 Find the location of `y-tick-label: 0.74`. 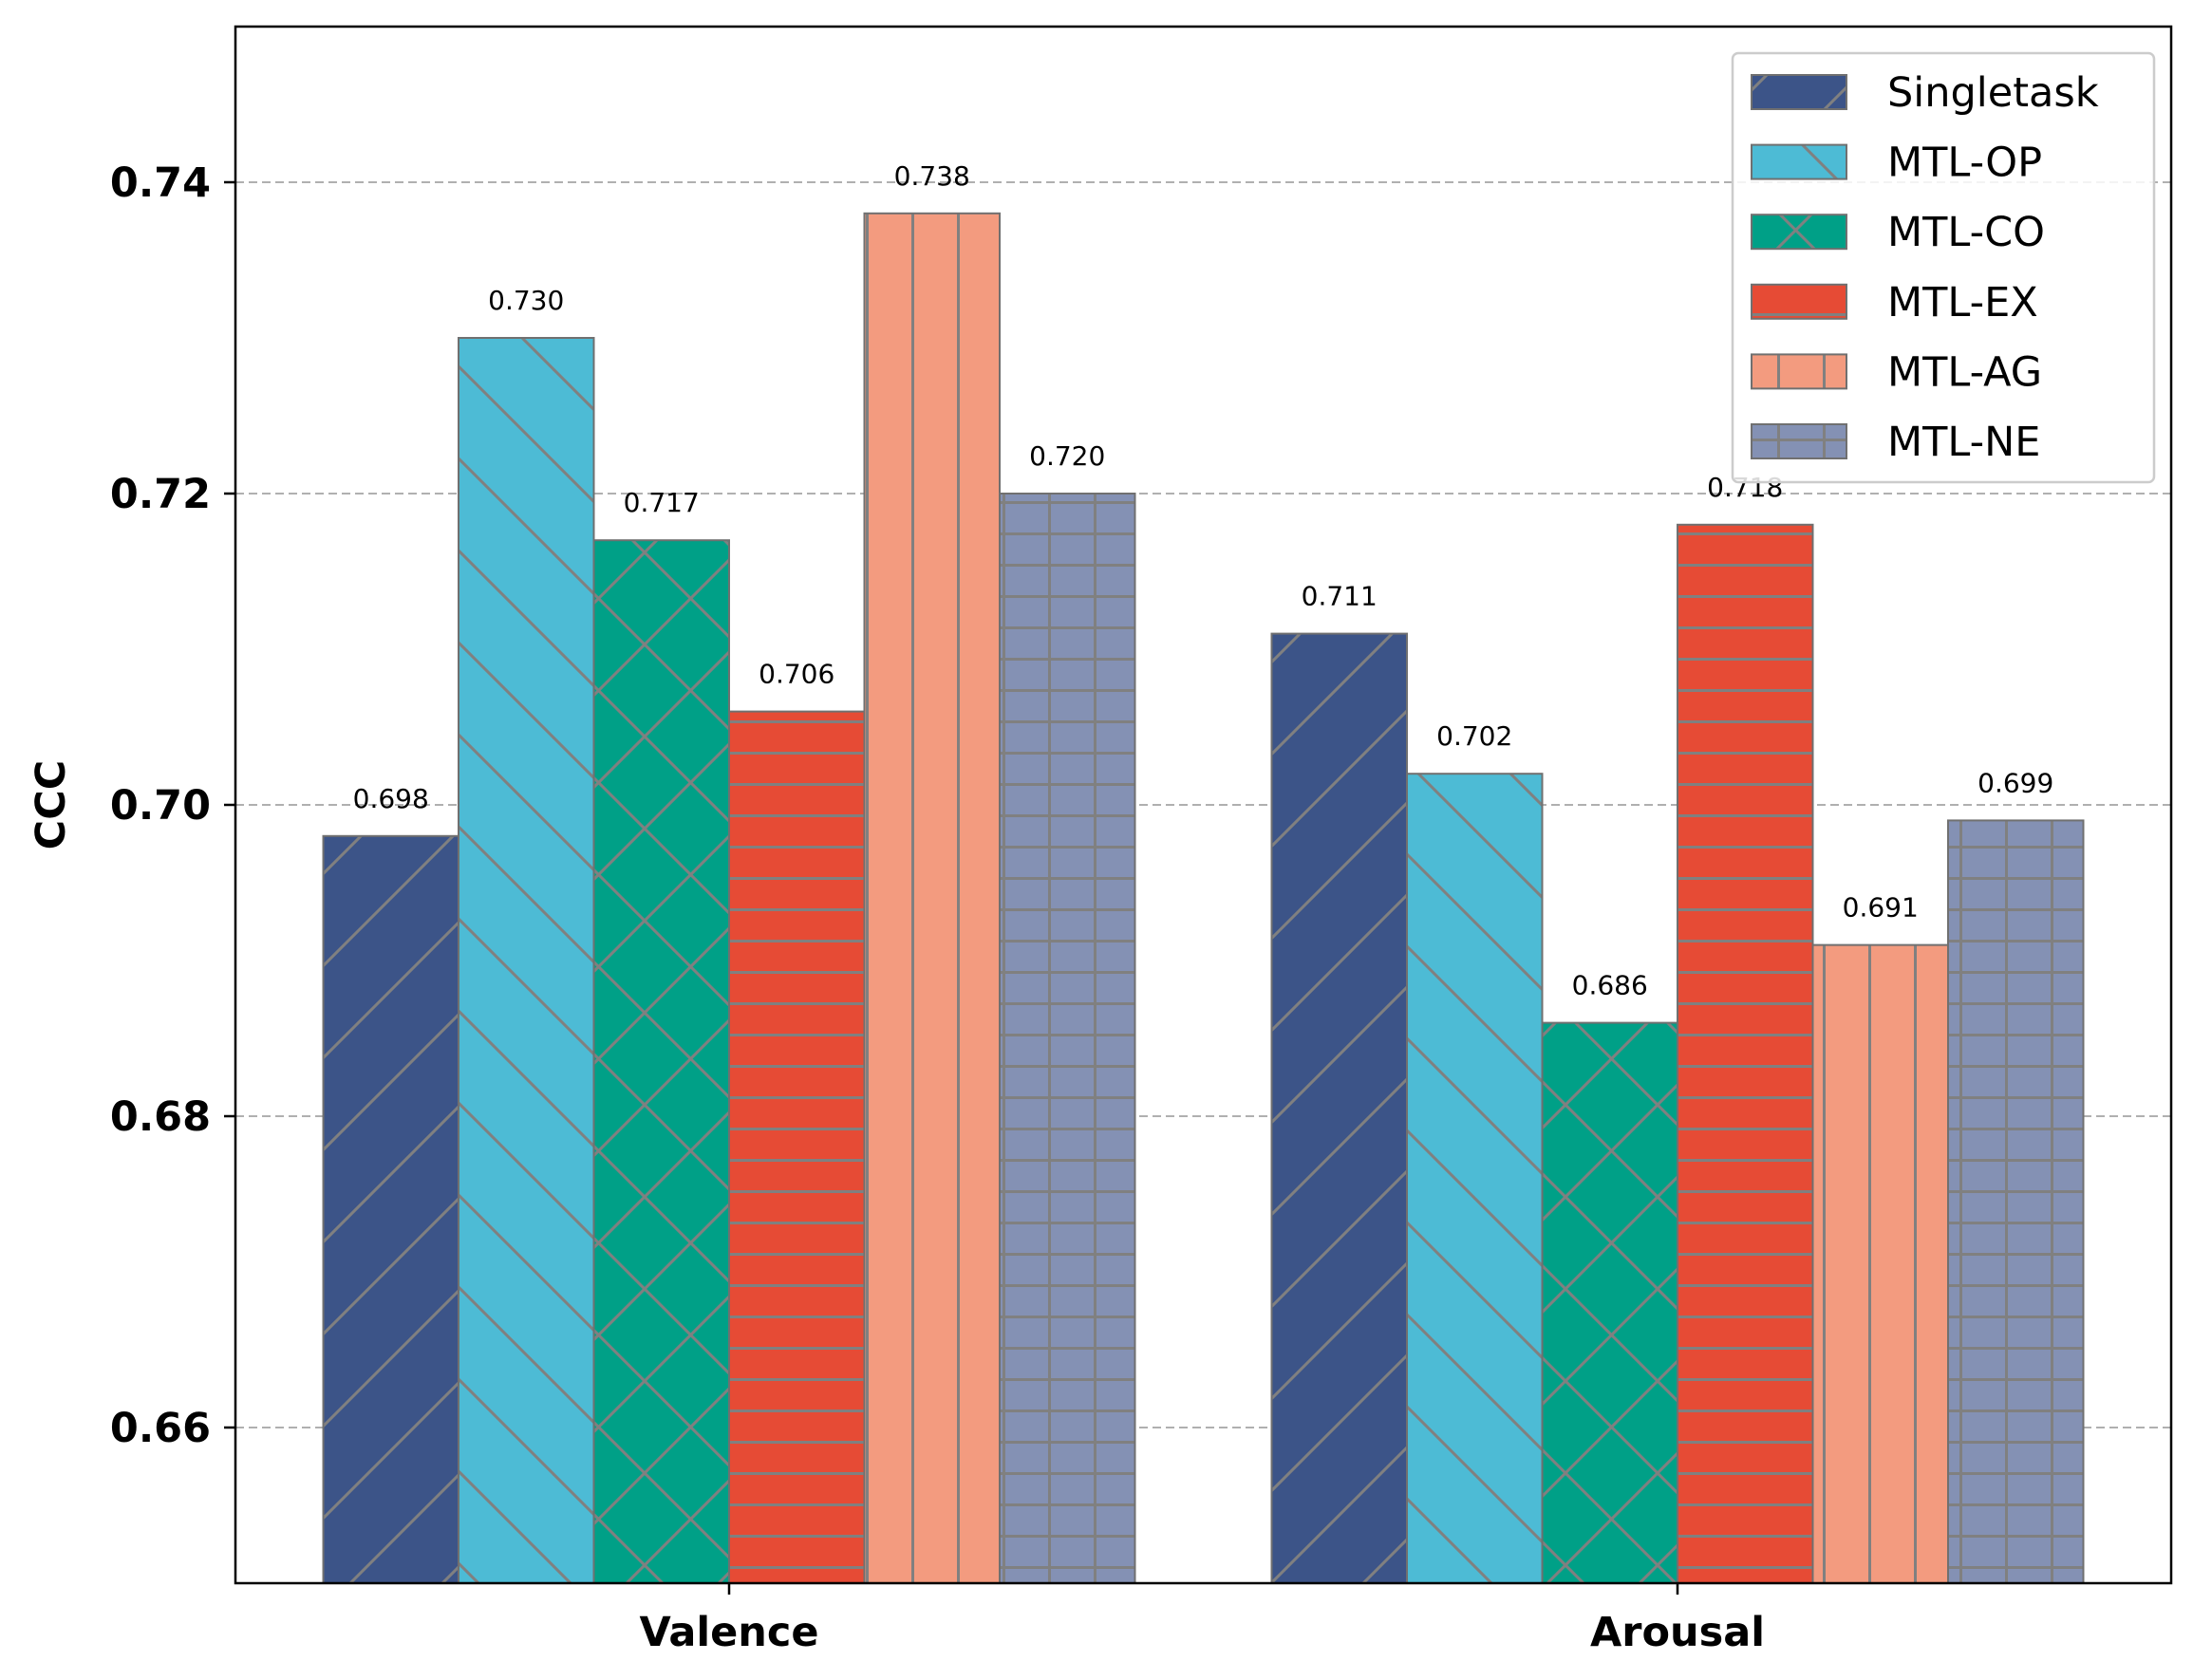

y-tick-label: 0.74 is located at coordinates (161, 183).